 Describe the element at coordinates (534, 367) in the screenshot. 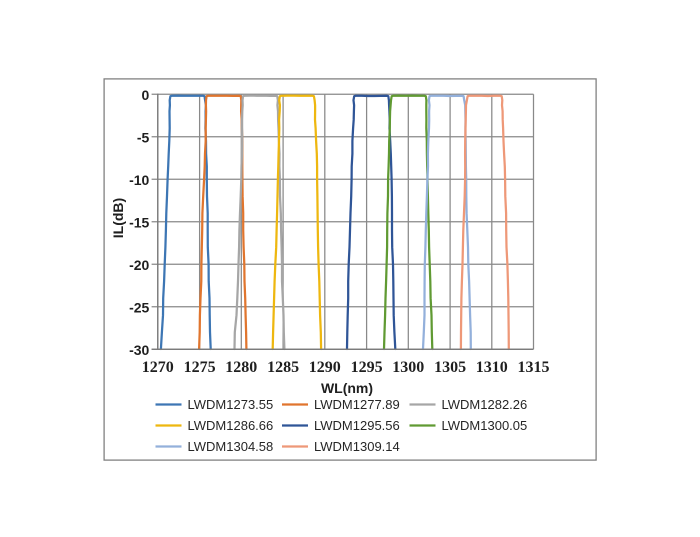

I see `svg-text: 1315` at that location.